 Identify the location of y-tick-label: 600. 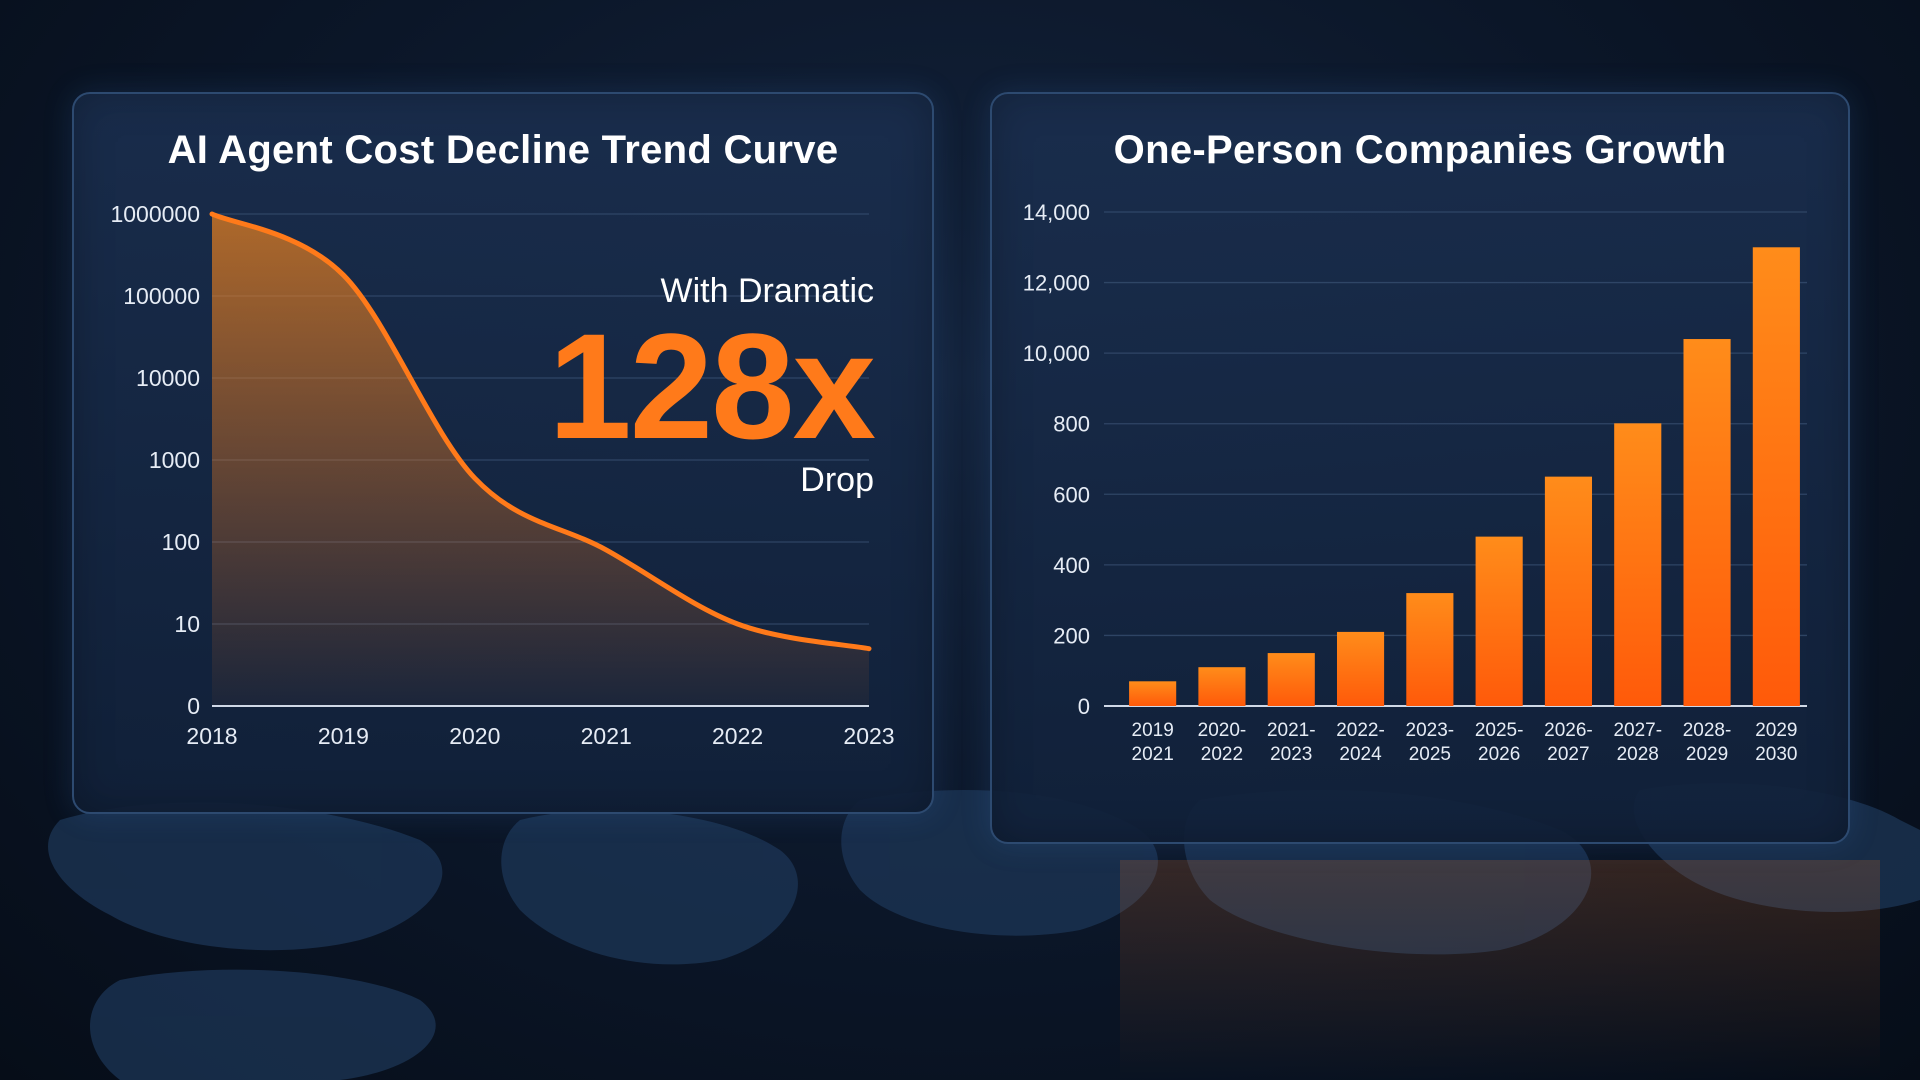
(1071, 494).